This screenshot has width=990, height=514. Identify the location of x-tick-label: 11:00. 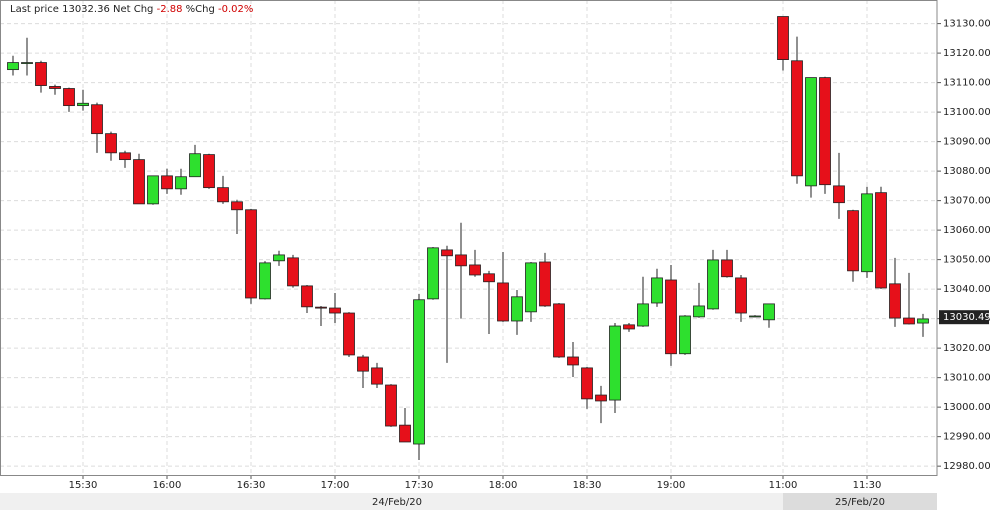
(783, 485).